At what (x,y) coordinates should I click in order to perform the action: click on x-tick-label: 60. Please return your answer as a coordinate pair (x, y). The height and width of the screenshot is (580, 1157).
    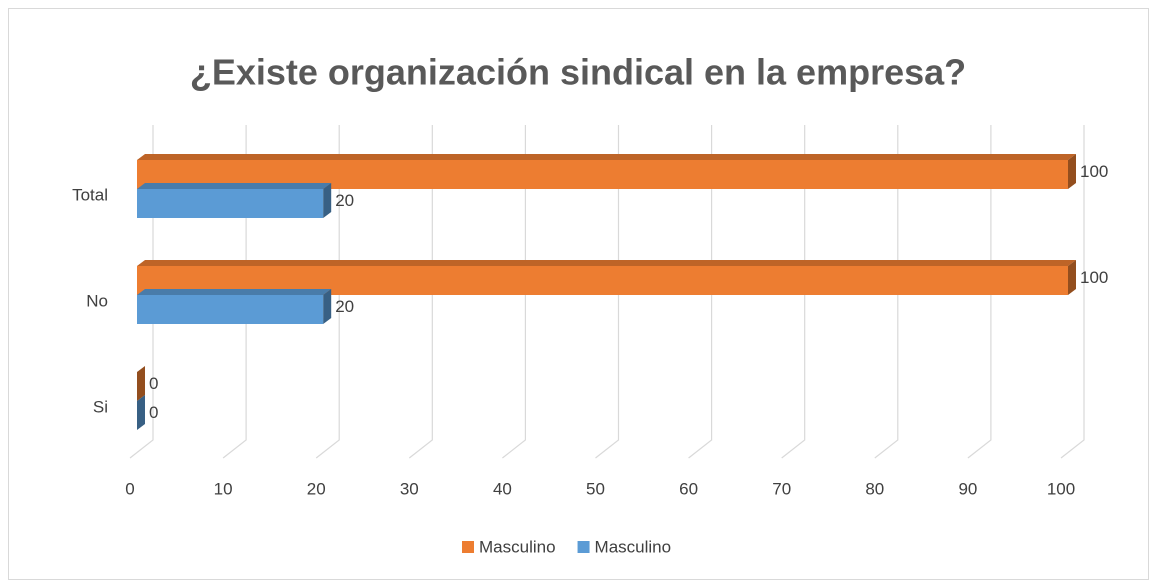
    Looking at the image, I should click on (688, 488).